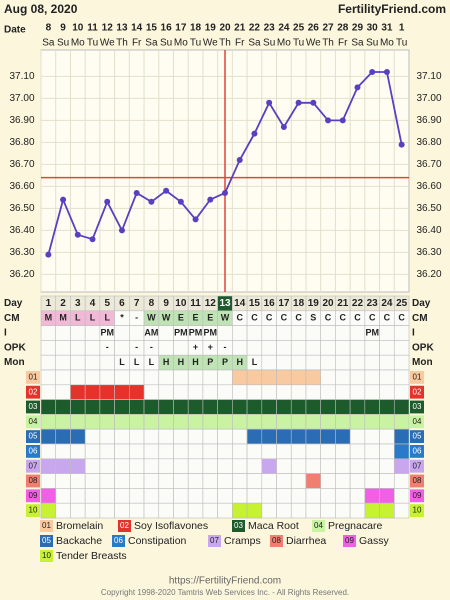 The height and width of the screenshot is (600, 450). I want to click on weekday: We, so click(107, 43).